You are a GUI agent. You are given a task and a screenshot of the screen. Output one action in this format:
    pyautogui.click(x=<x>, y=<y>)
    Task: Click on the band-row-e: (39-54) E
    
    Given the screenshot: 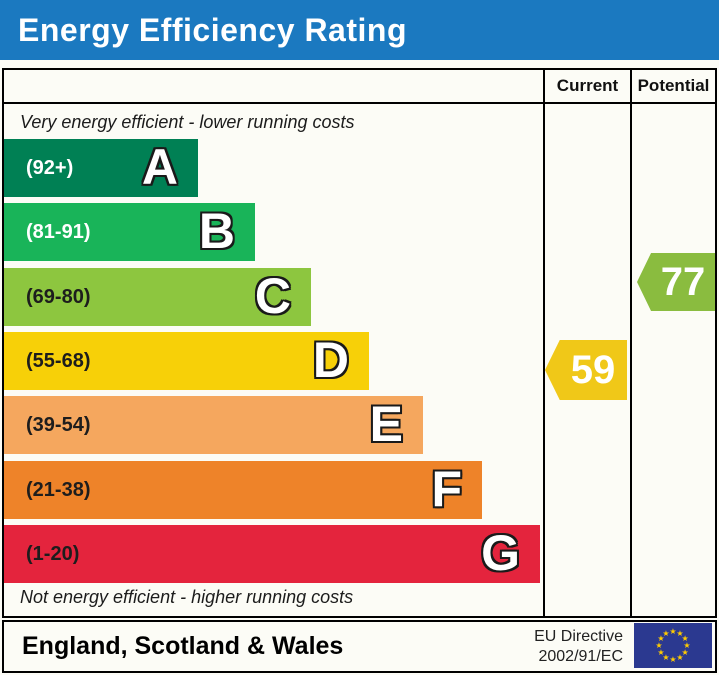 What is the action you would take?
    pyautogui.click(x=213, y=425)
    